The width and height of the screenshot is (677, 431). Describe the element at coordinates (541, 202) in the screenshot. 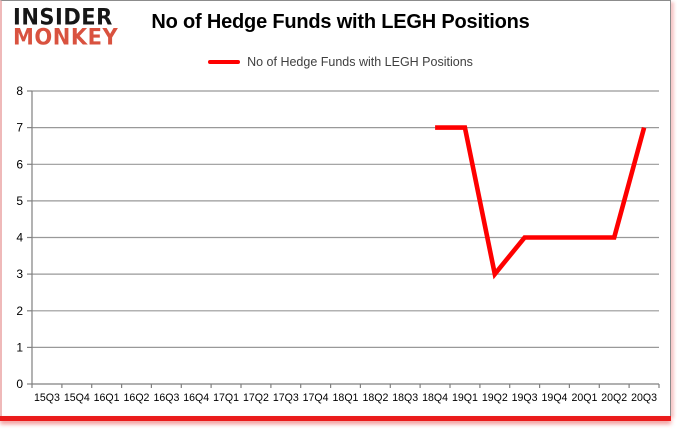

I see `series-line` at that location.